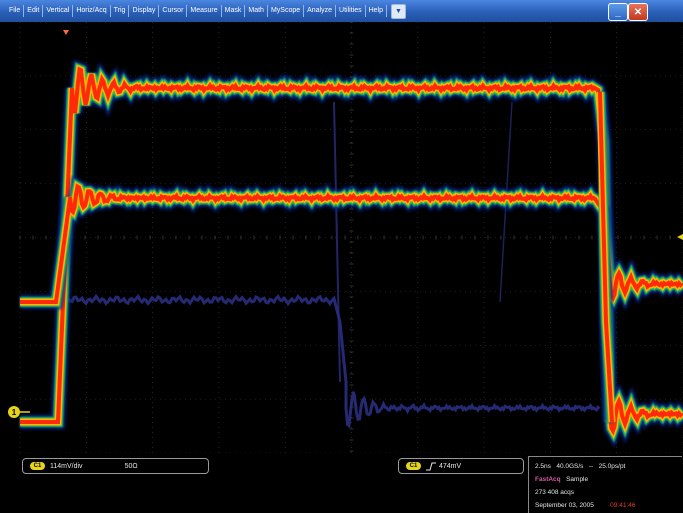 Image resolution: width=683 pixels, height=513 pixels. Describe the element at coordinates (577, 479) in the screenshot. I see `acq-type: Sample` at that location.